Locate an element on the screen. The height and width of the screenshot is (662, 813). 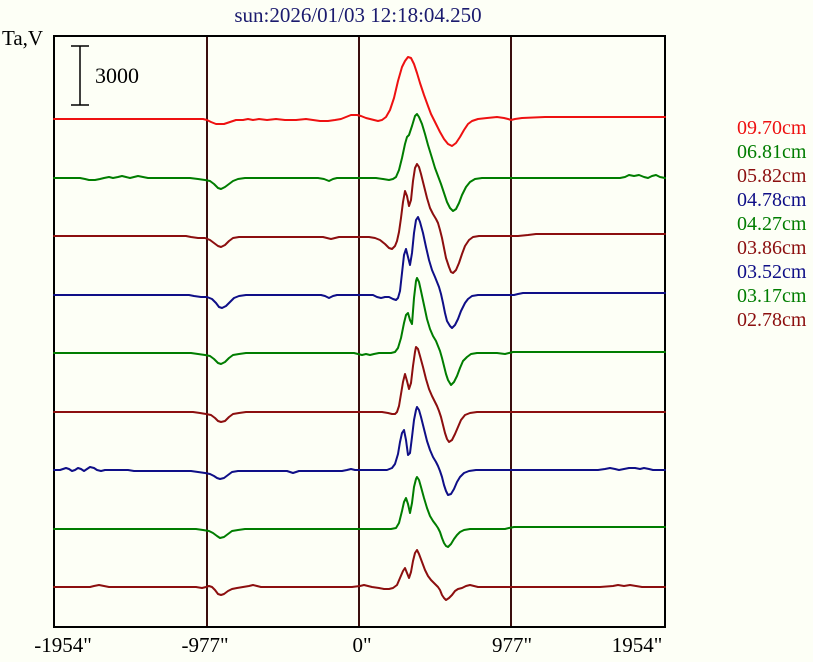
y-axis-label: Ta,V is located at coordinates (23, 38).